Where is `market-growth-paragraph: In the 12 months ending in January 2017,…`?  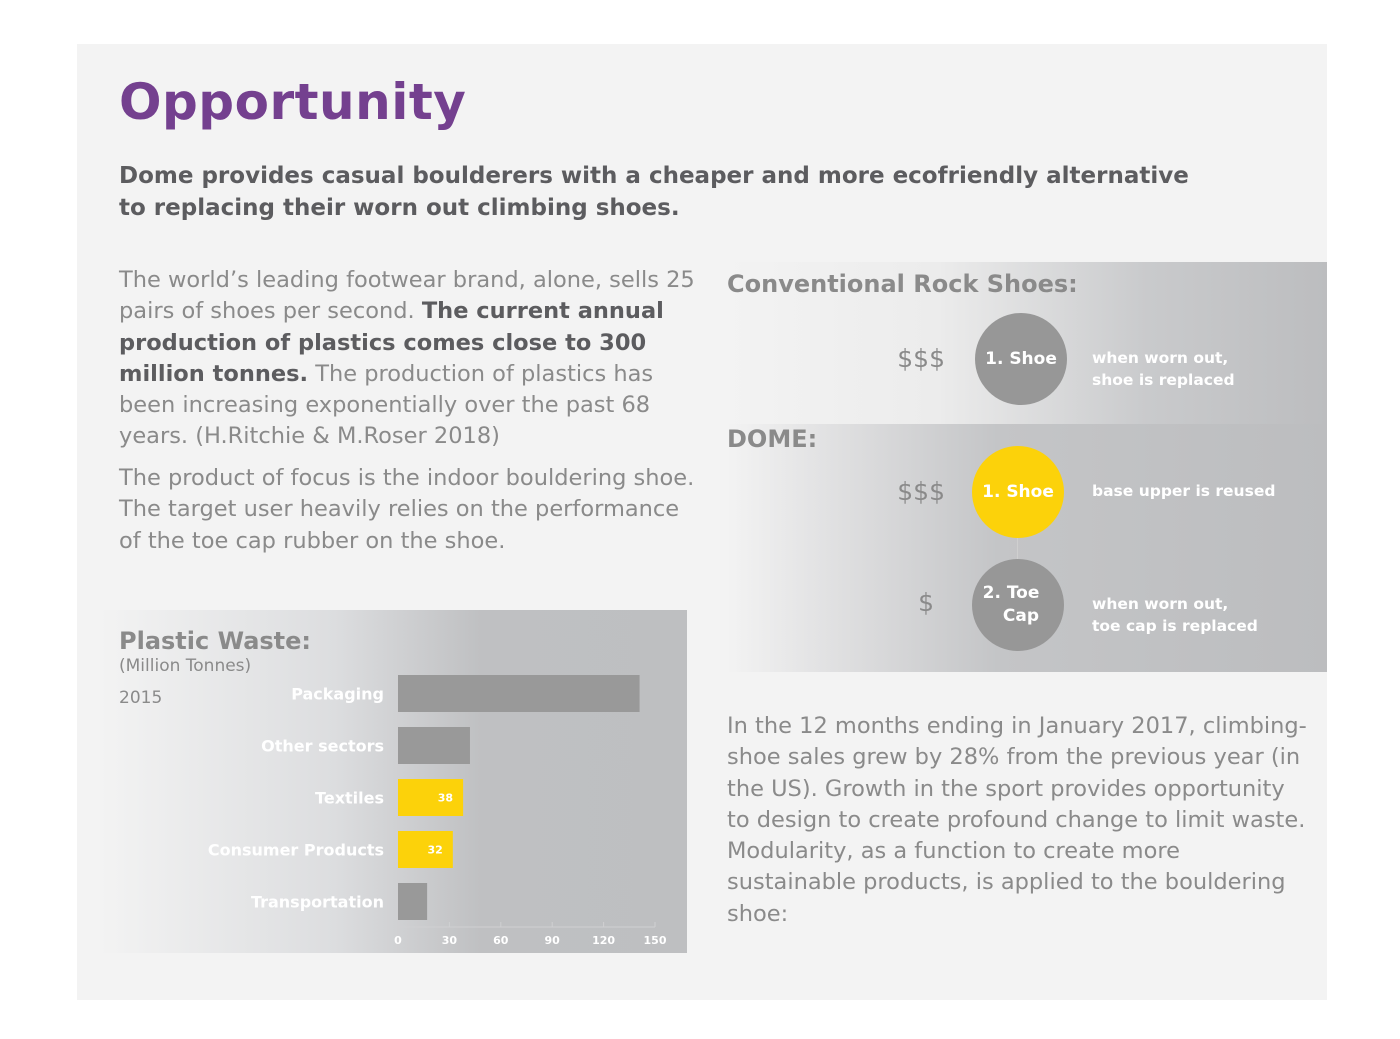
market-growth-paragraph: In the 12 months ending in January 2017,… is located at coordinates (1017, 820).